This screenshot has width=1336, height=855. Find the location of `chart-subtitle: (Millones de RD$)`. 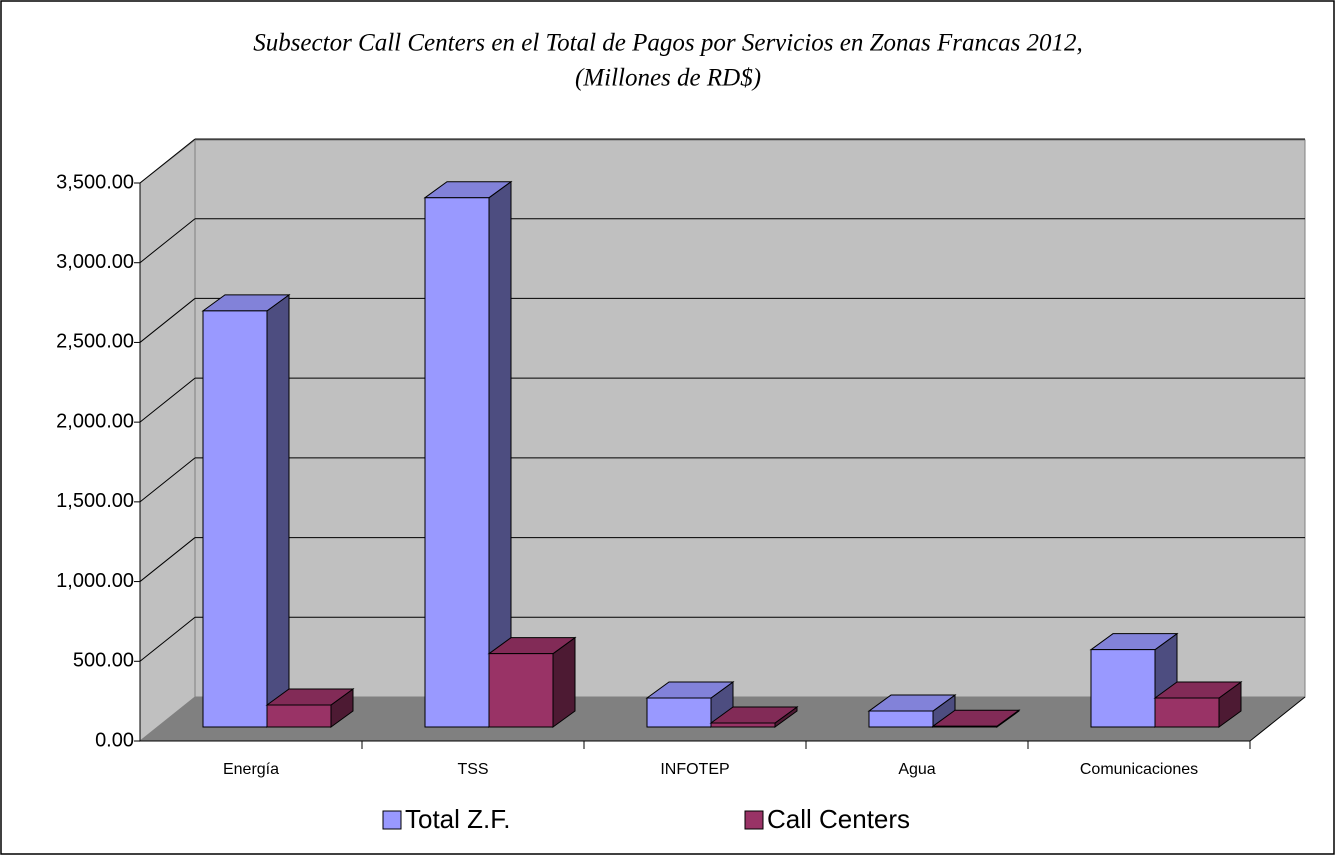

chart-subtitle: (Millones de RD$) is located at coordinates (668, 78).